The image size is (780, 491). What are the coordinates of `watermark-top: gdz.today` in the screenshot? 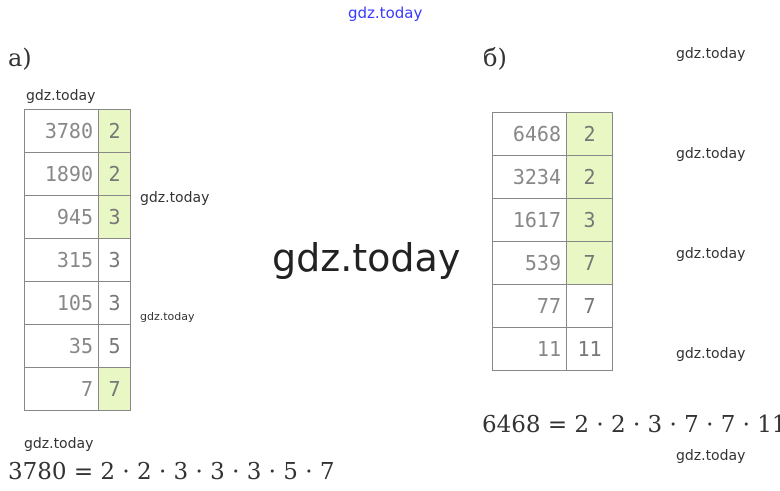 It's located at (385, 13).